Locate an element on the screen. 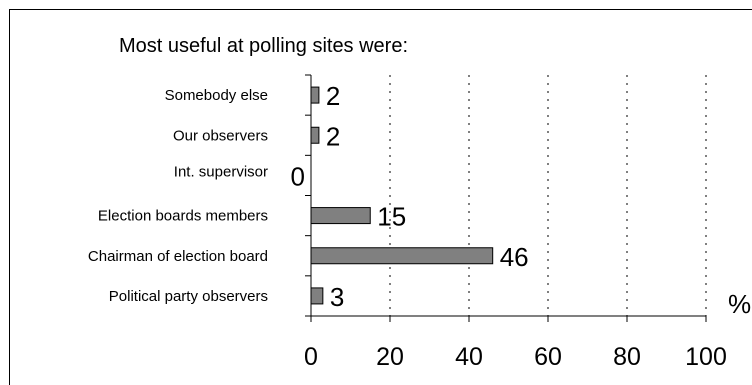 The height and width of the screenshot is (385, 752). value-label: 3 is located at coordinates (337, 297).